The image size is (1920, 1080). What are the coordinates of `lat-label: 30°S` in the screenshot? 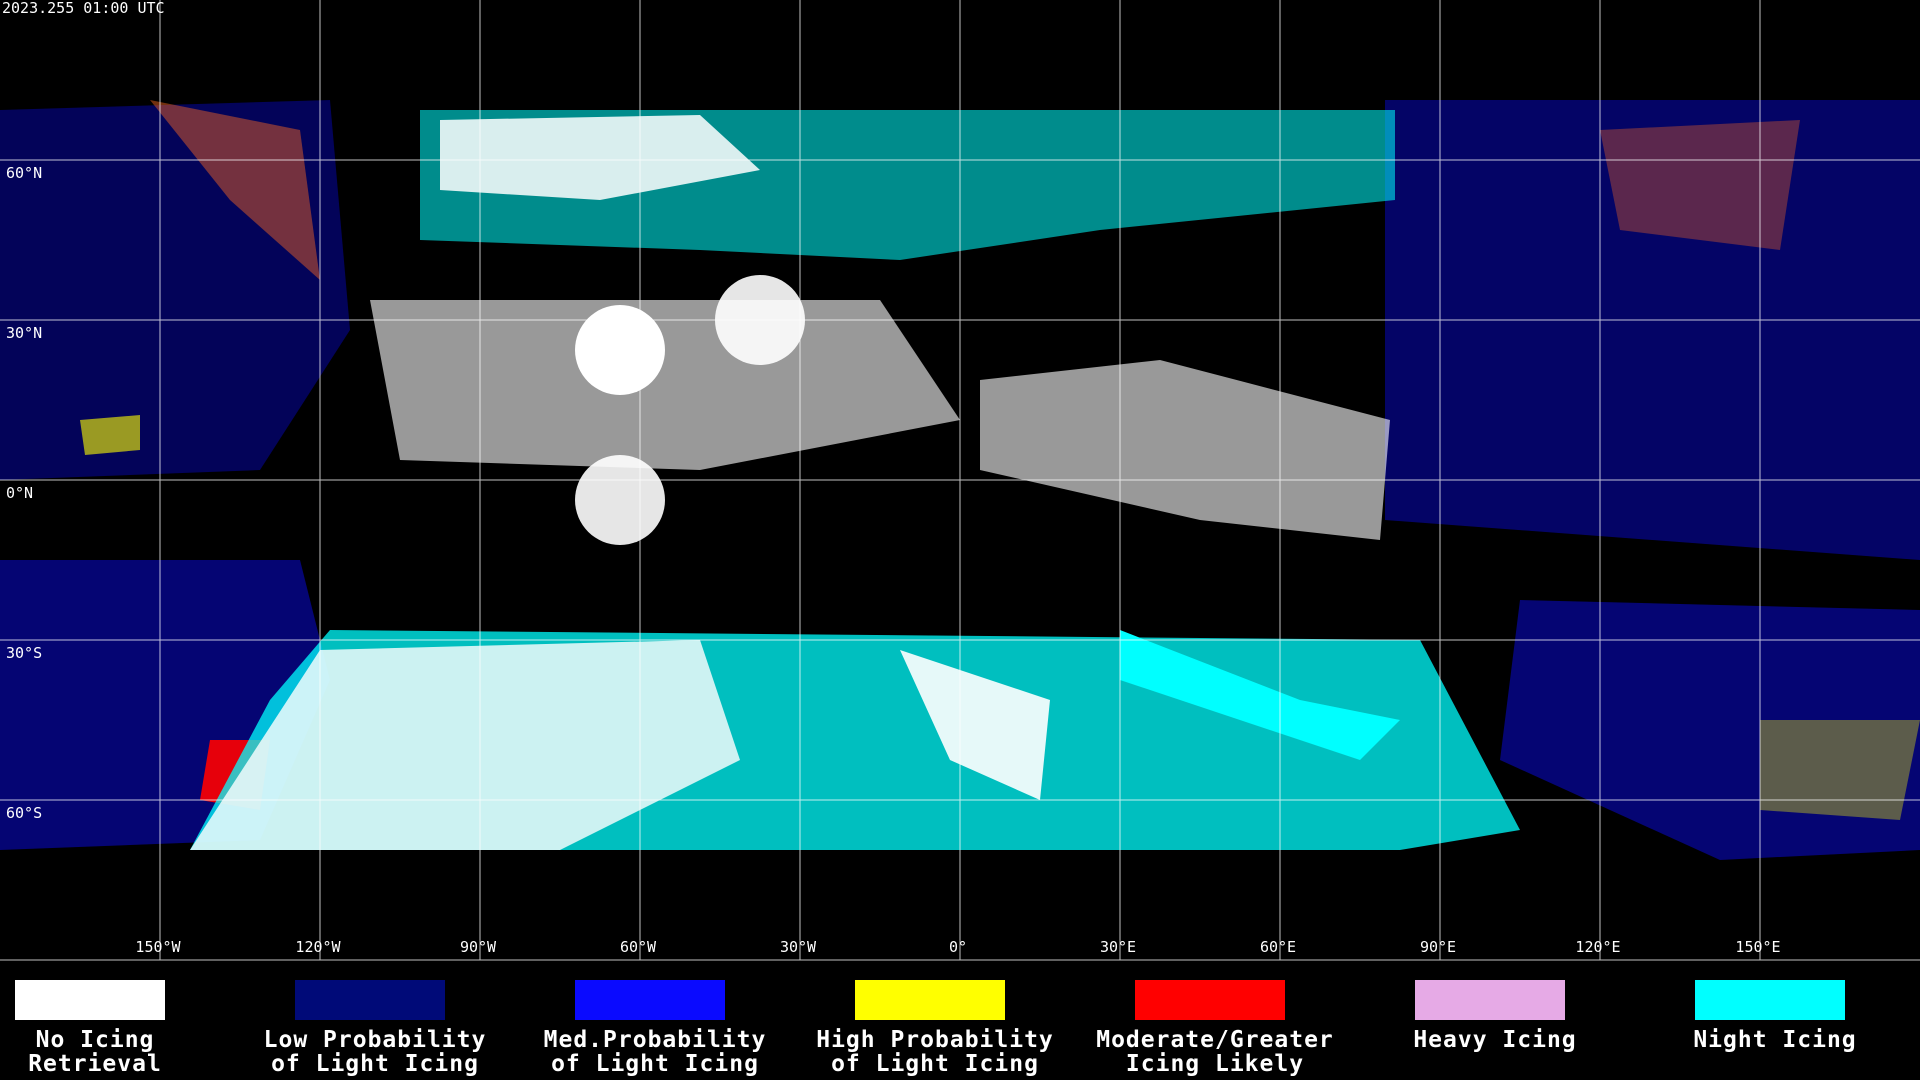 It's located at (24, 653).